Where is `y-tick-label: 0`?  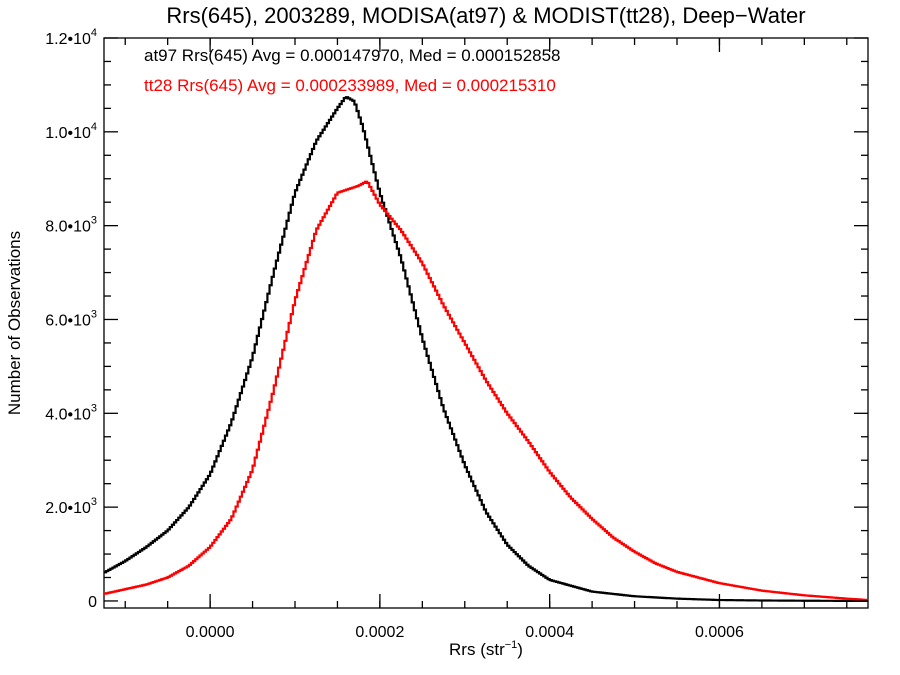
y-tick-label: 0 is located at coordinates (92, 602).